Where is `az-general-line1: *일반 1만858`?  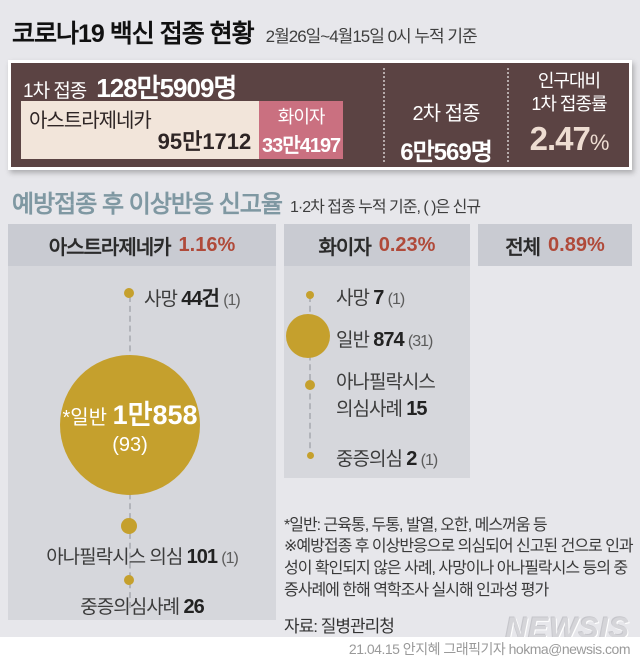 az-general-line1: *일반 1만858 is located at coordinates (129, 412).